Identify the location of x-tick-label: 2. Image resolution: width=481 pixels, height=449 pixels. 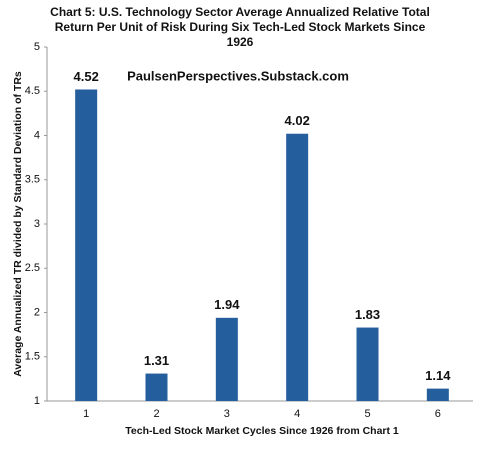
(156, 414).